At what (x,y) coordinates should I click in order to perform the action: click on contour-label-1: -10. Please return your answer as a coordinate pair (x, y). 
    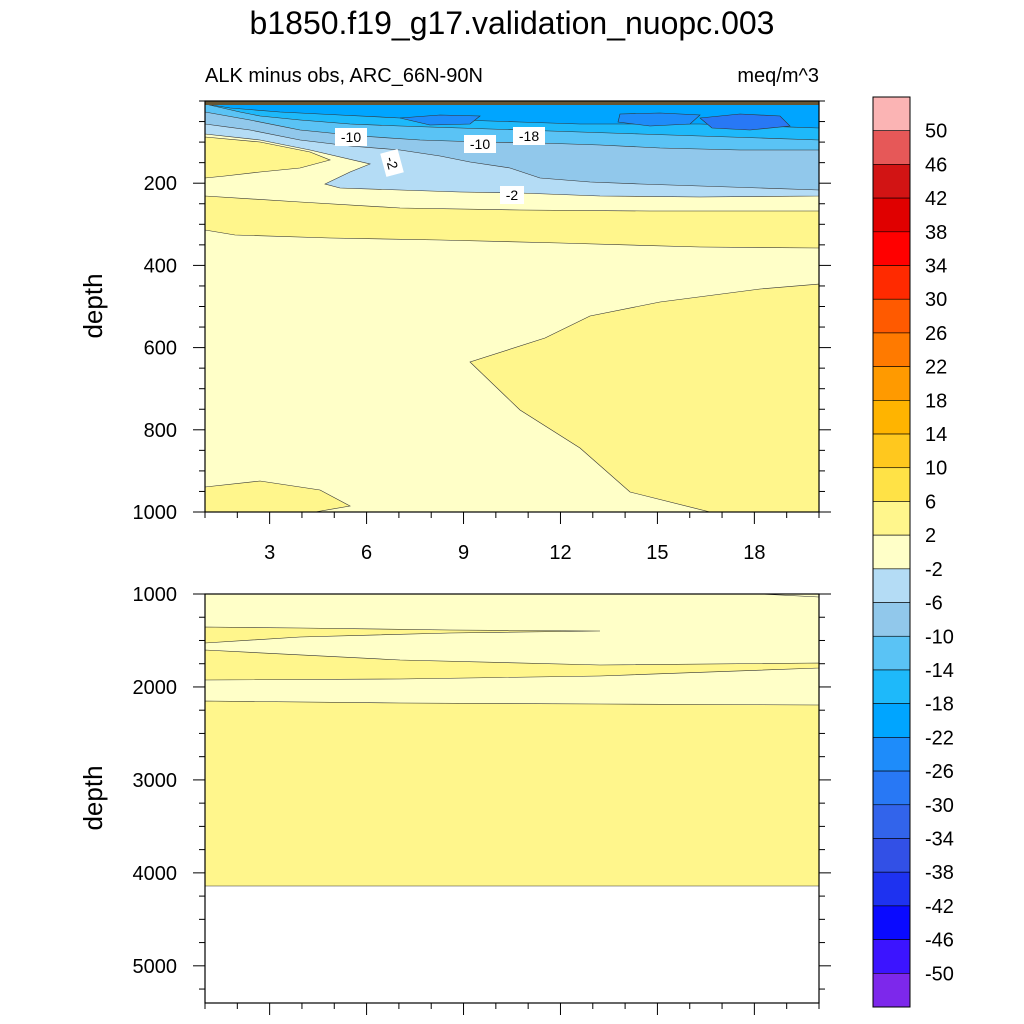
    Looking at the image, I should click on (351, 137).